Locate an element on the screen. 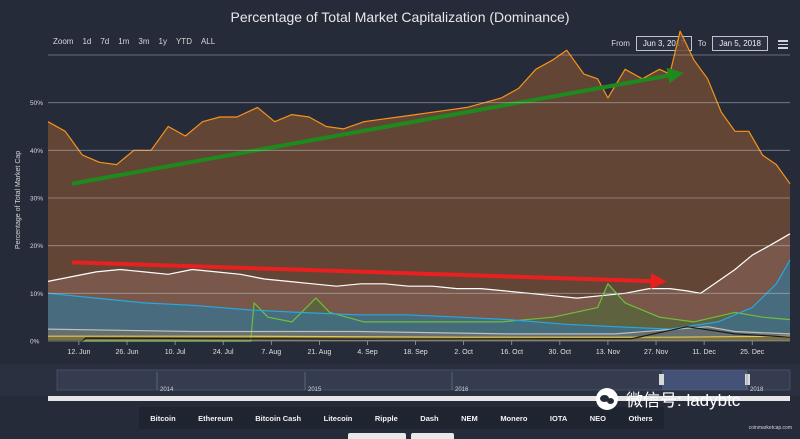  y-tick-label: 0% is located at coordinates (35, 342).